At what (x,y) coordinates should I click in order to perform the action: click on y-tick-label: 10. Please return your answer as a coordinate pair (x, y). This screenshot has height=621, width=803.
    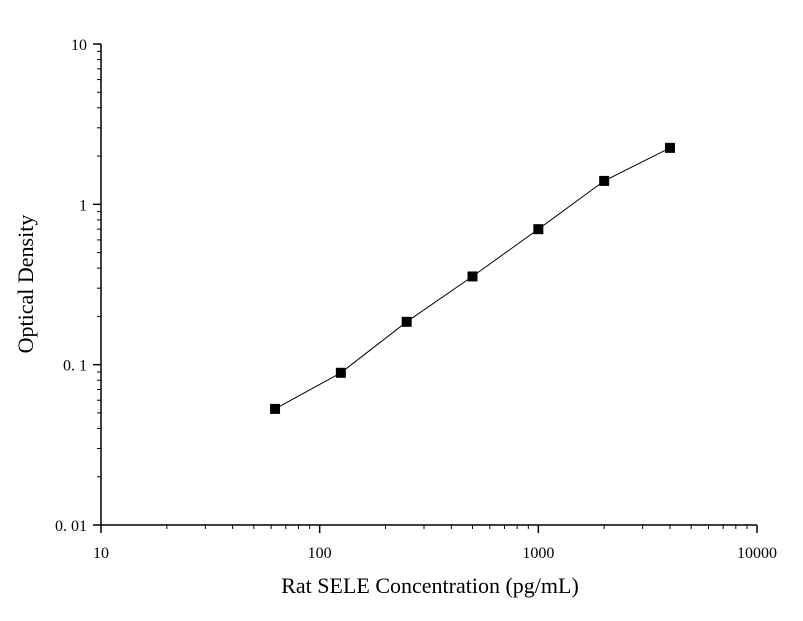
    Looking at the image, I should click on (79, 45).